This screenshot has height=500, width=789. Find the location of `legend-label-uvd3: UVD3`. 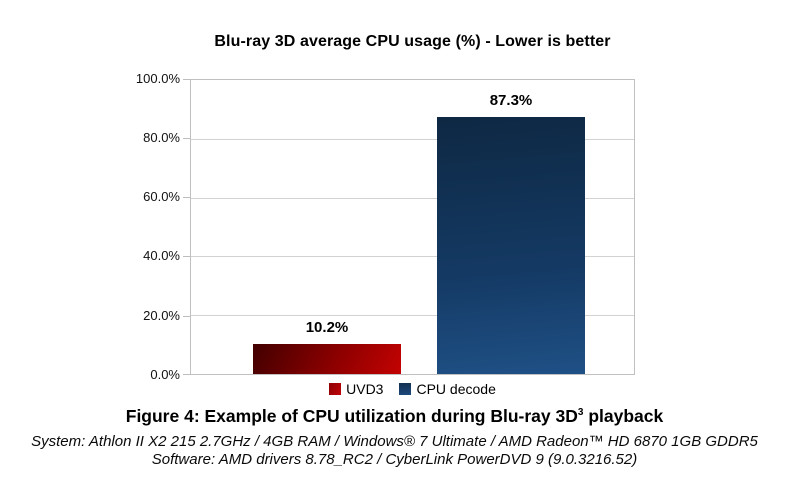

legend-label-uvd3: UVD3 is located at coordinates (365, 389).